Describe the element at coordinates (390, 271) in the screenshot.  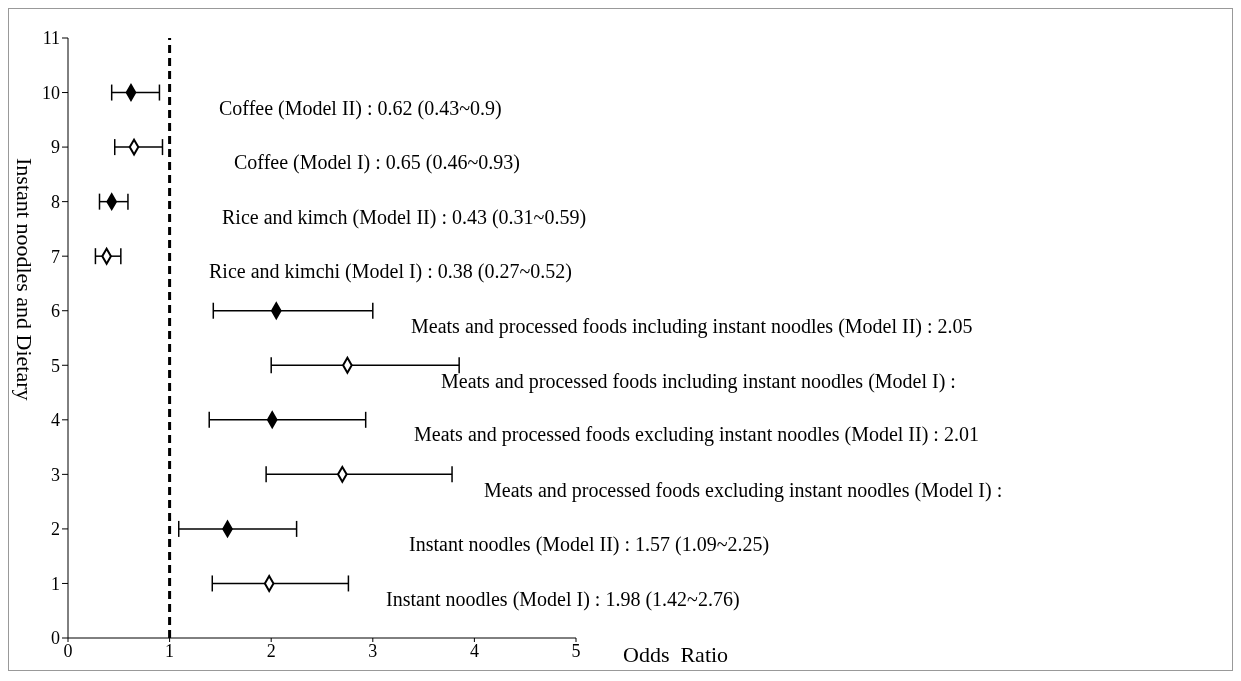
I see `annotation: Rice and kimchi (Model I) : 0.38 (0.27~0.52)` at that location.